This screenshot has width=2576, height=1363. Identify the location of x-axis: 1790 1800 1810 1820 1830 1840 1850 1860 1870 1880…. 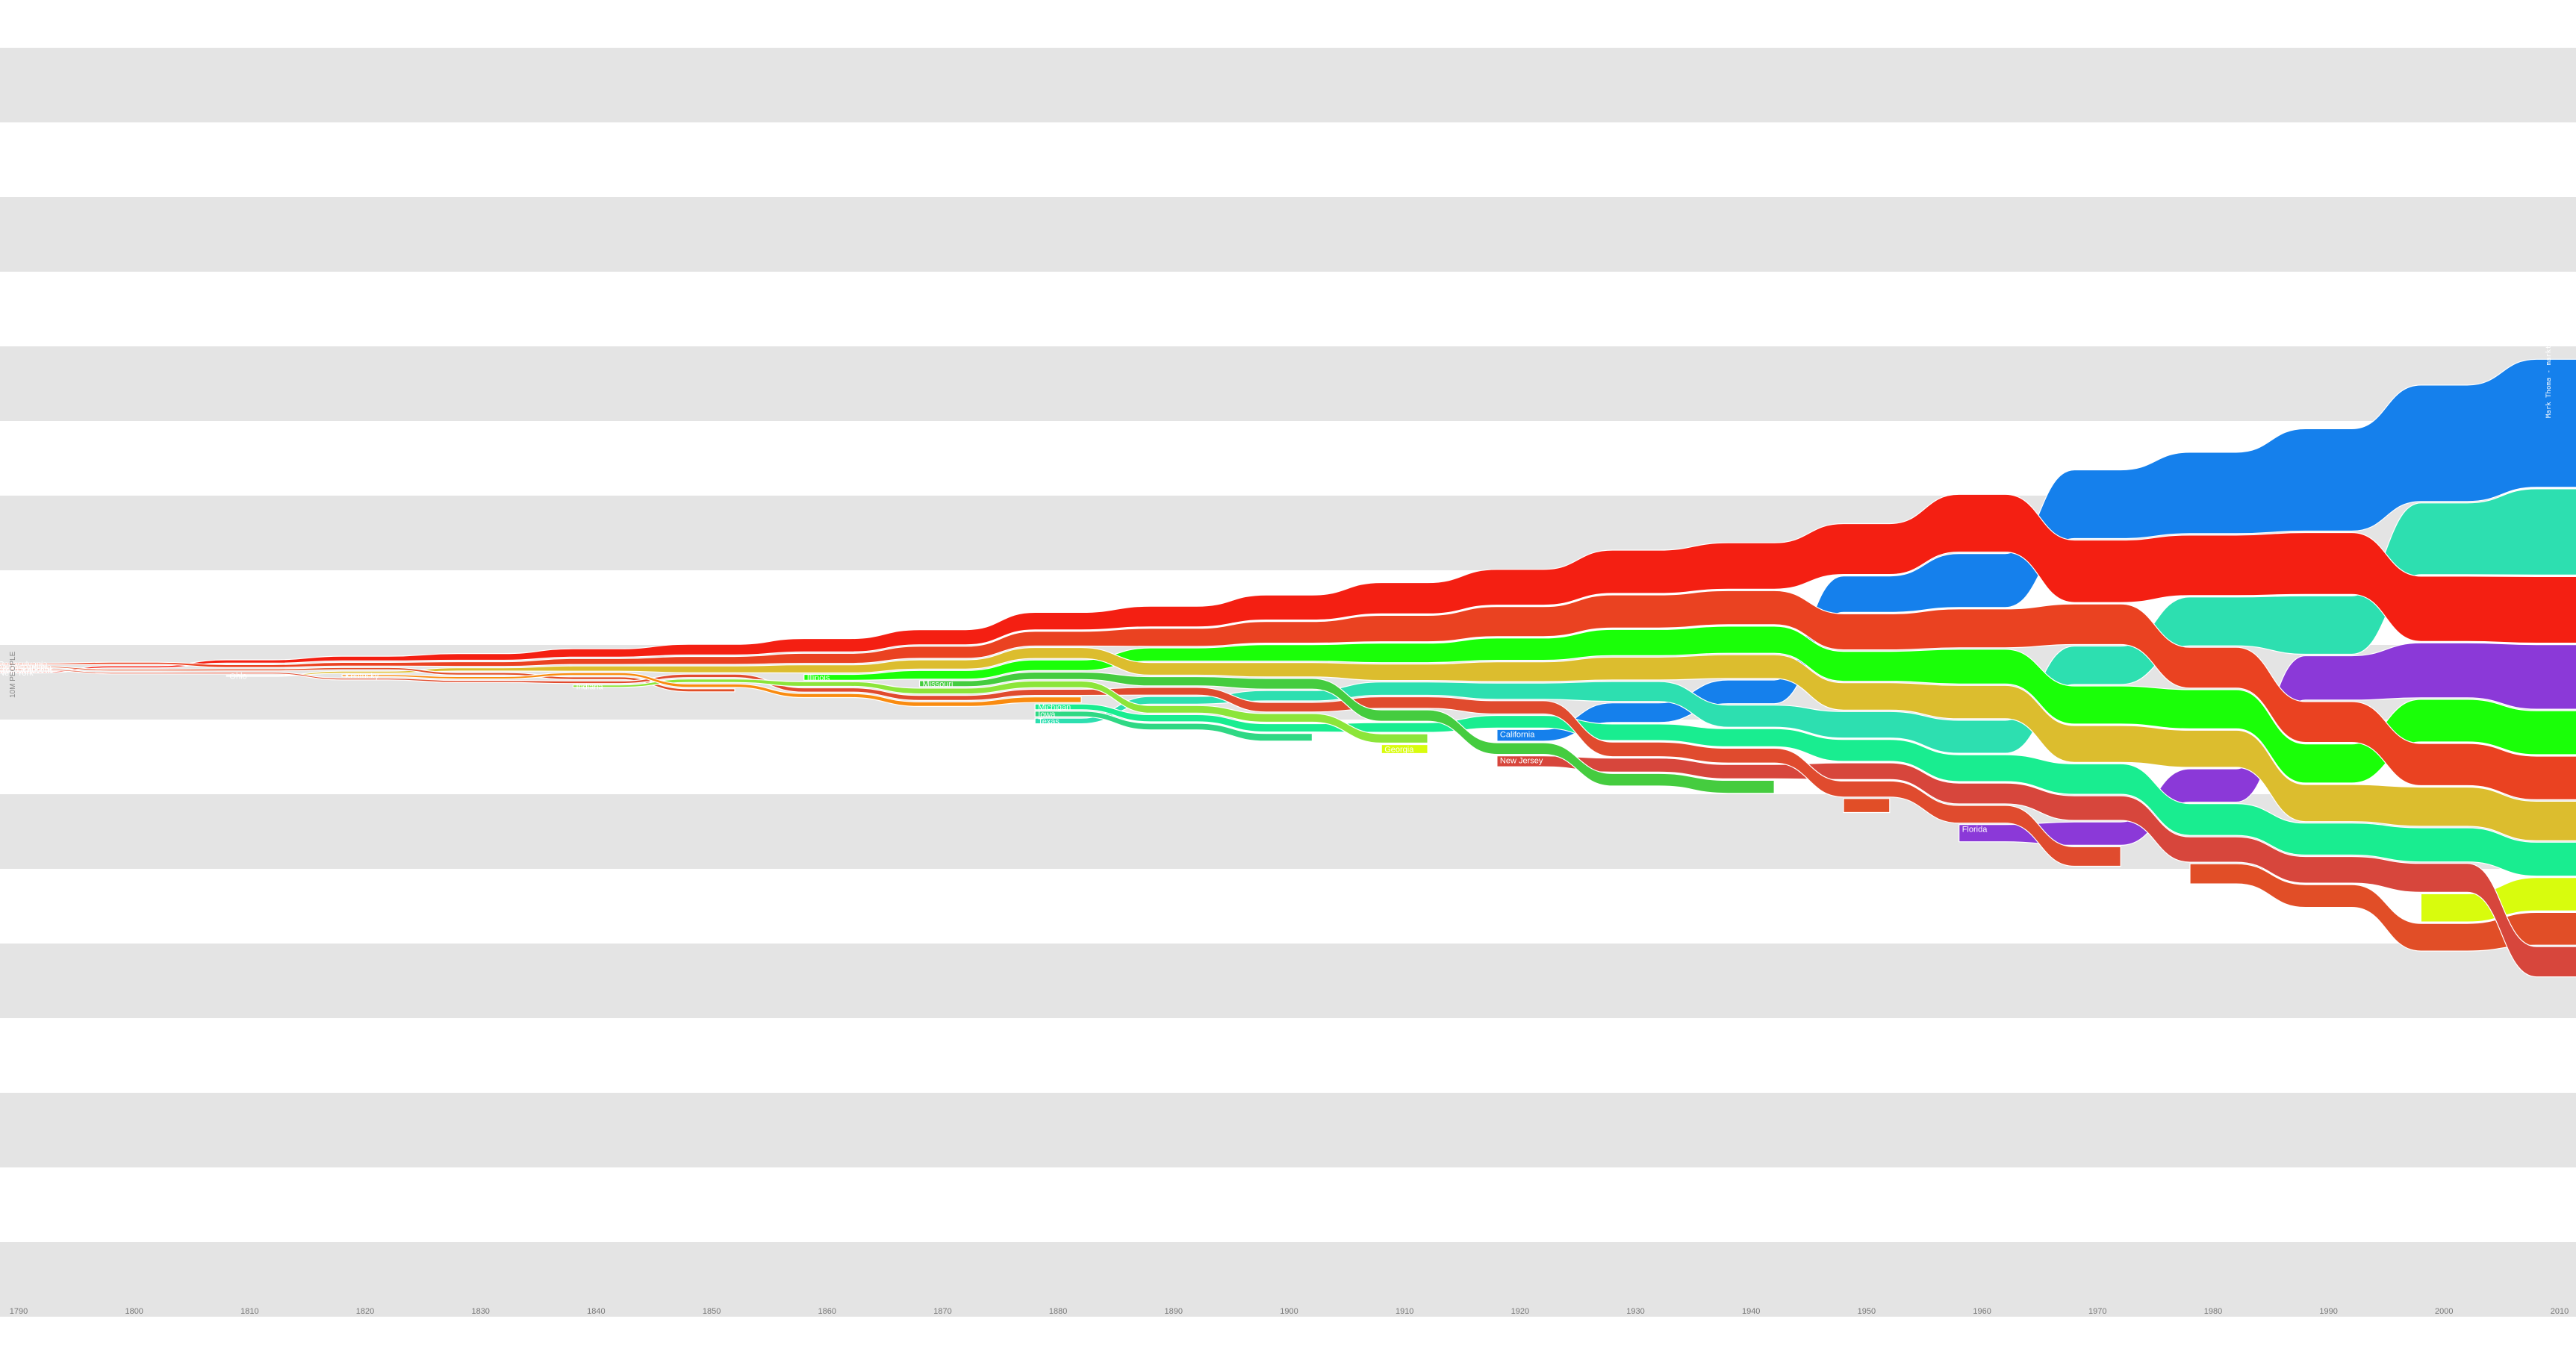
(1289, 1311).